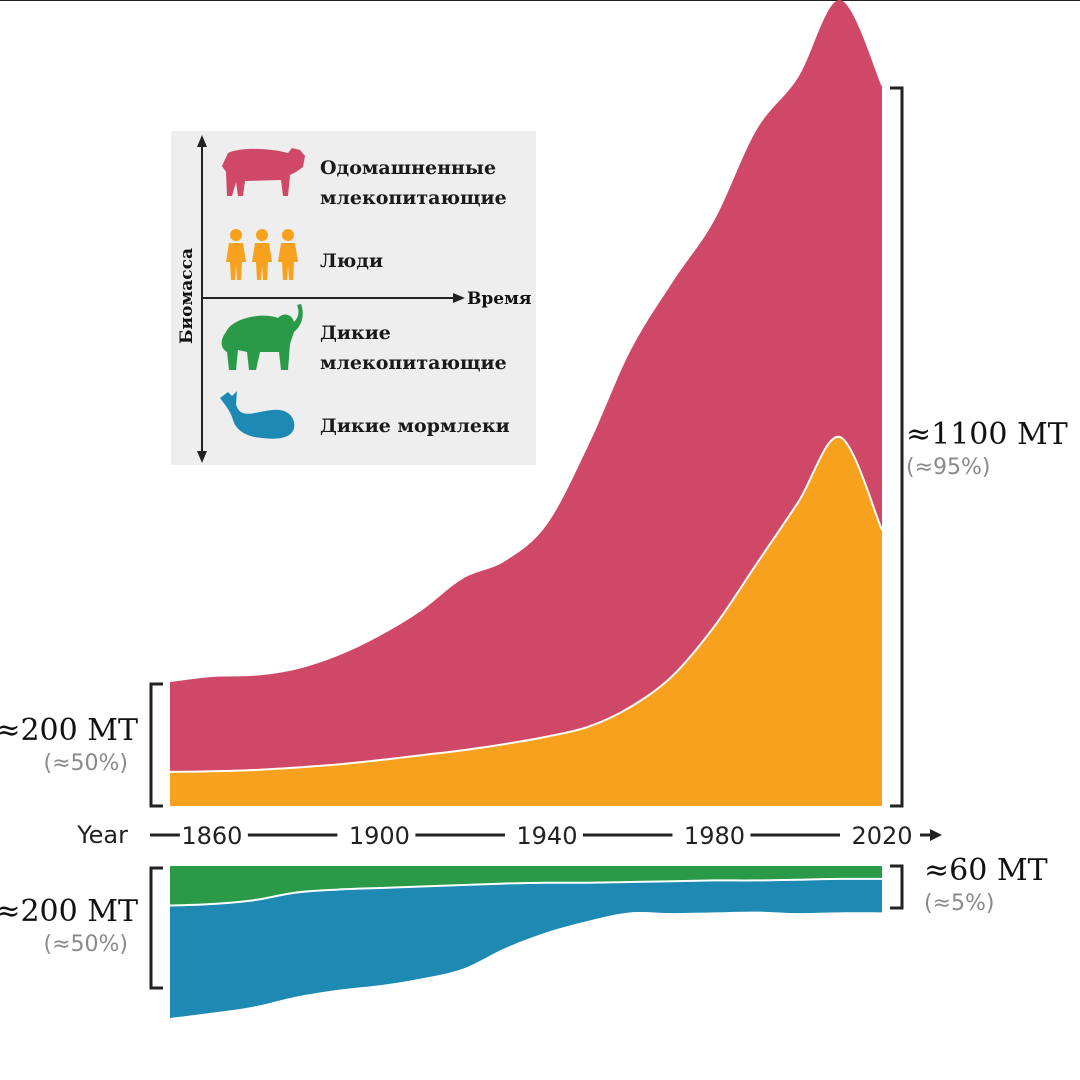 The image size is (1080, 1080). What do you see at coordinates (69, 730) in the screenshot?
I see `left-top-value: ≈200 MT` at bounding box center [69, 730].